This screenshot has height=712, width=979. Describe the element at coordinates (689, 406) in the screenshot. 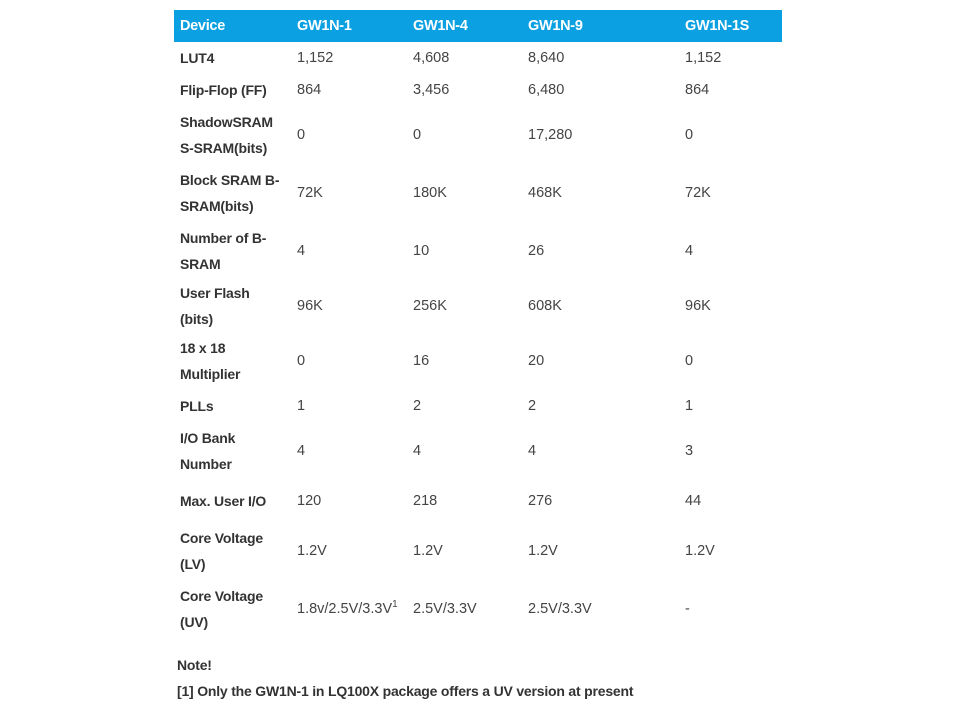

I see `cell-value: 1` at that location.